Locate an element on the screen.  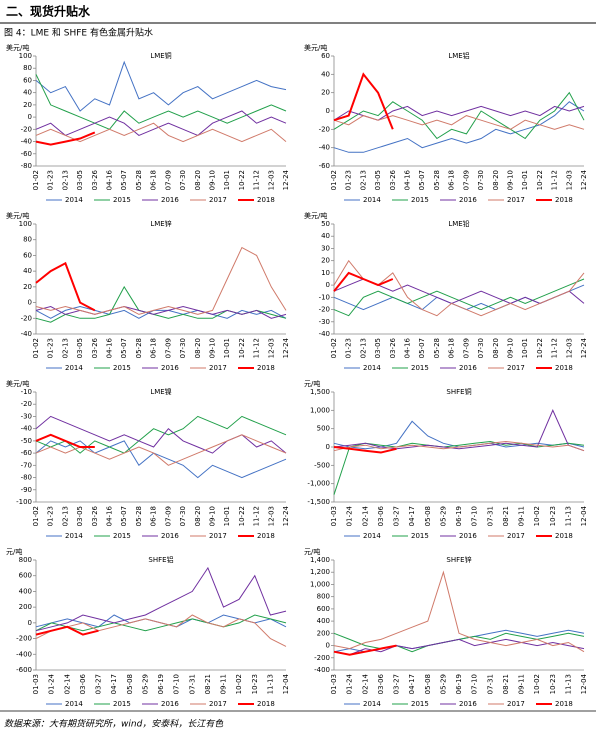
x-tick-label: 12-24 is located at coordinates (286, 347).